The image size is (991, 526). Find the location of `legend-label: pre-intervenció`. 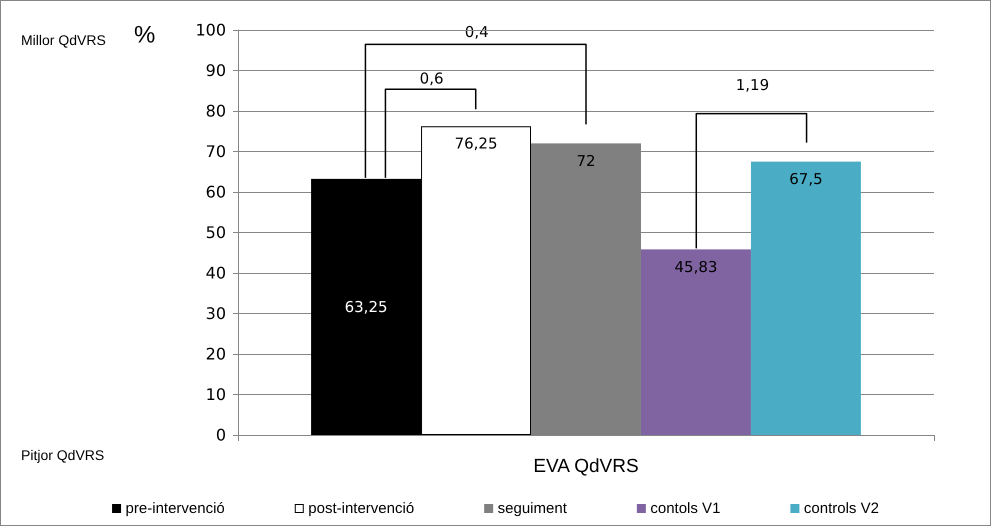

legend-label: pre-intervenció is located at coordinates (175, 508).